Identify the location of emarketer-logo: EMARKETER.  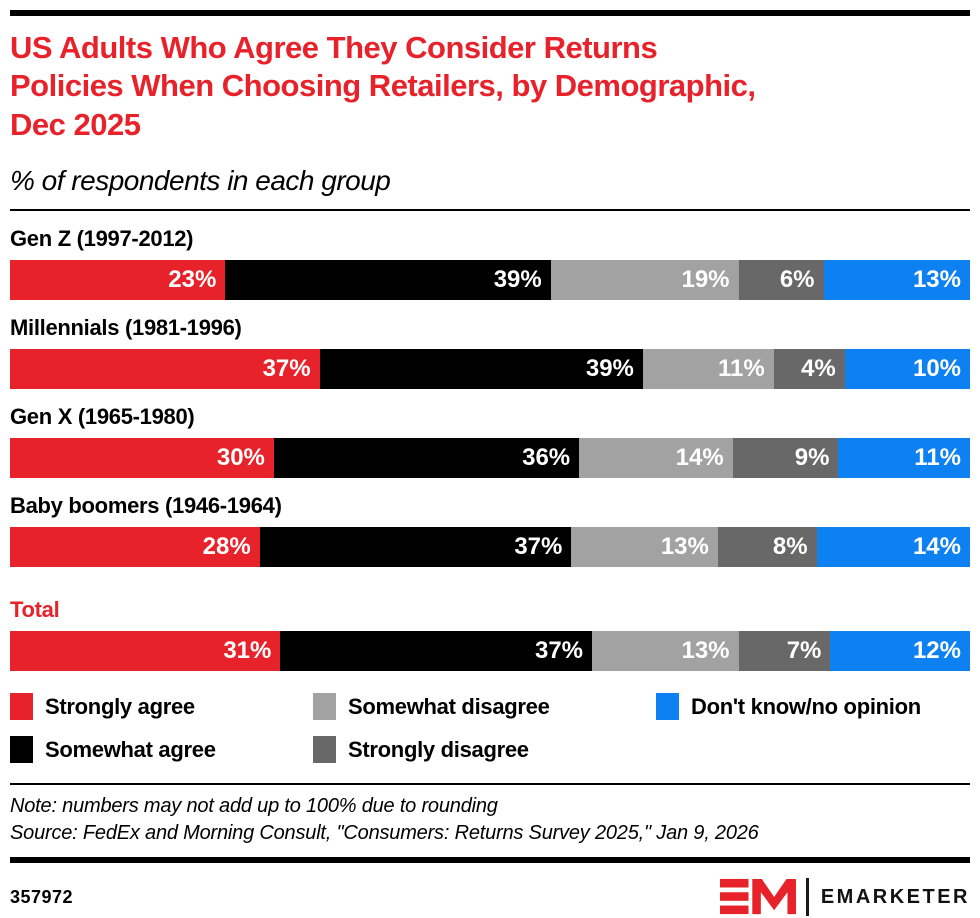
(844, 897).